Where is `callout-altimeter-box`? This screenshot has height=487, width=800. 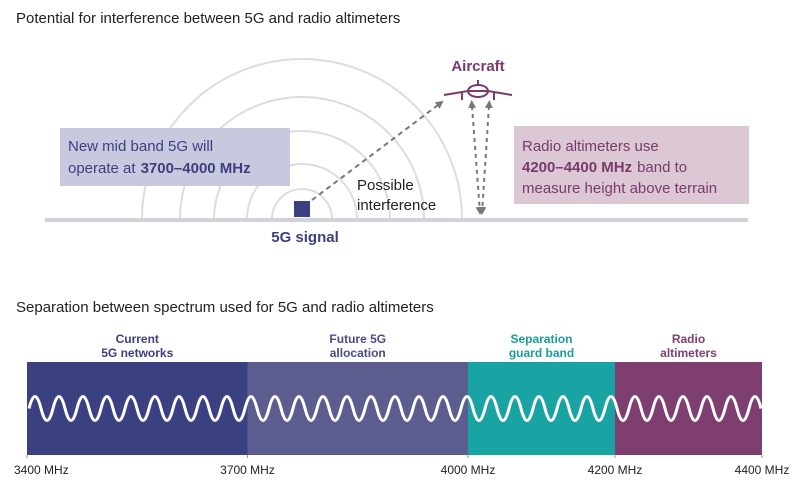 callout-altimeter-box is located at coordinates (631, 165).